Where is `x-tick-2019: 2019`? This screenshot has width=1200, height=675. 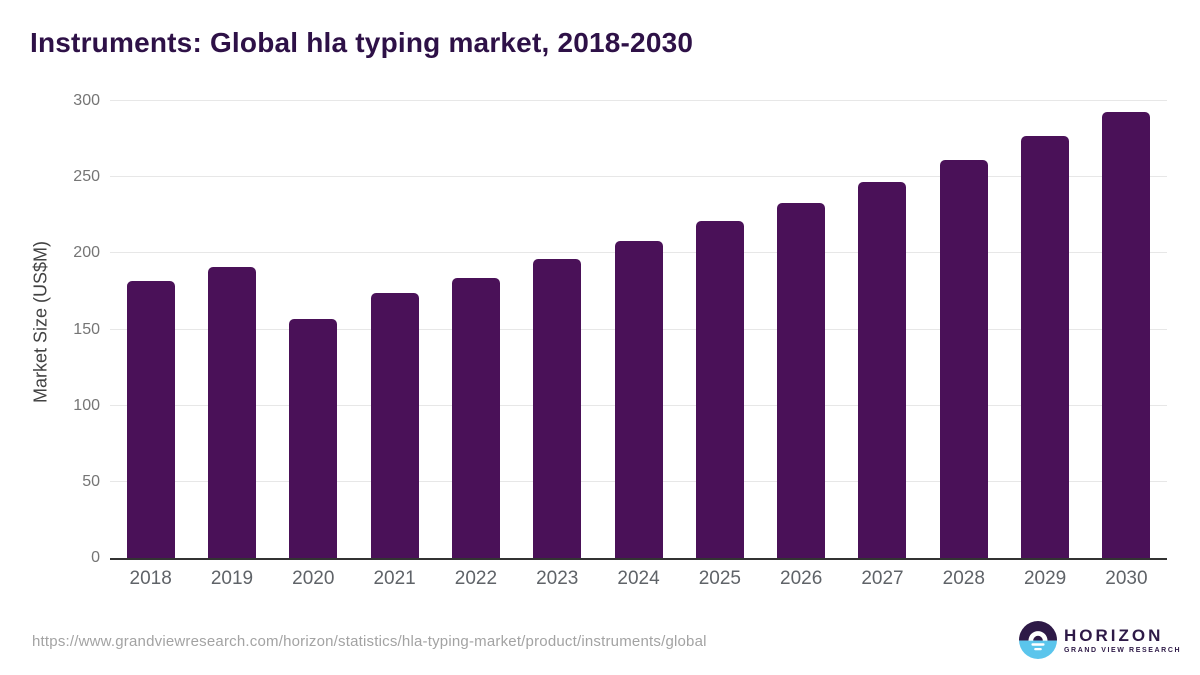 x-tick-2019: 2019 is located at coordinates (232, 578).